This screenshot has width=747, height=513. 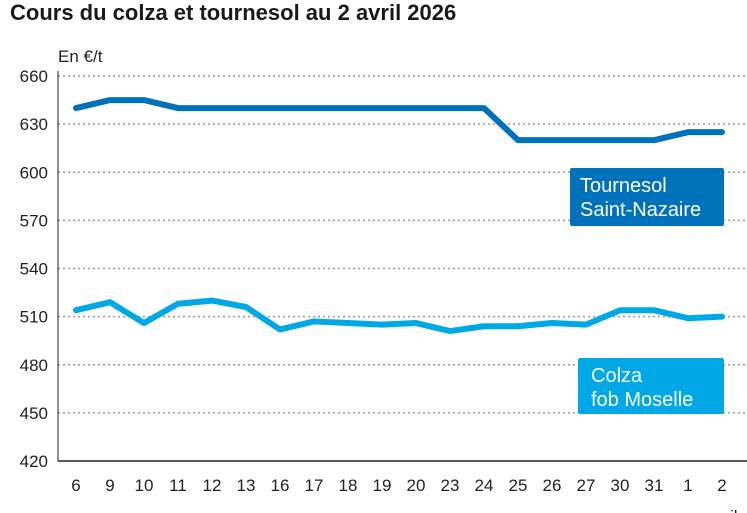 I want to click on x-tick-label: 27, so click(x=586, y=485).